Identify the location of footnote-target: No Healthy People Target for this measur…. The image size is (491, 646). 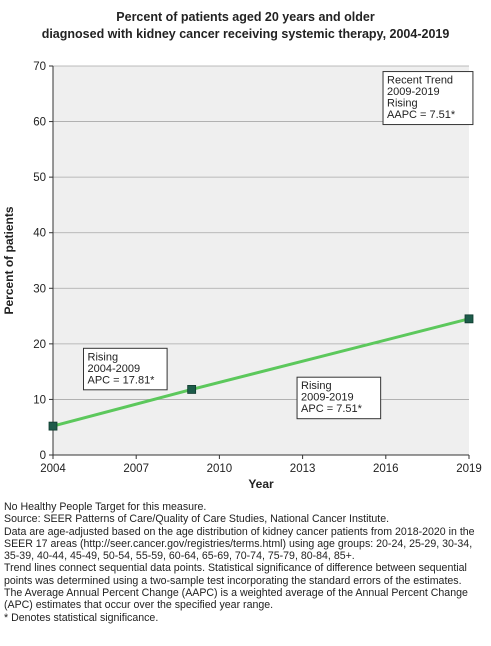
(105, 507).